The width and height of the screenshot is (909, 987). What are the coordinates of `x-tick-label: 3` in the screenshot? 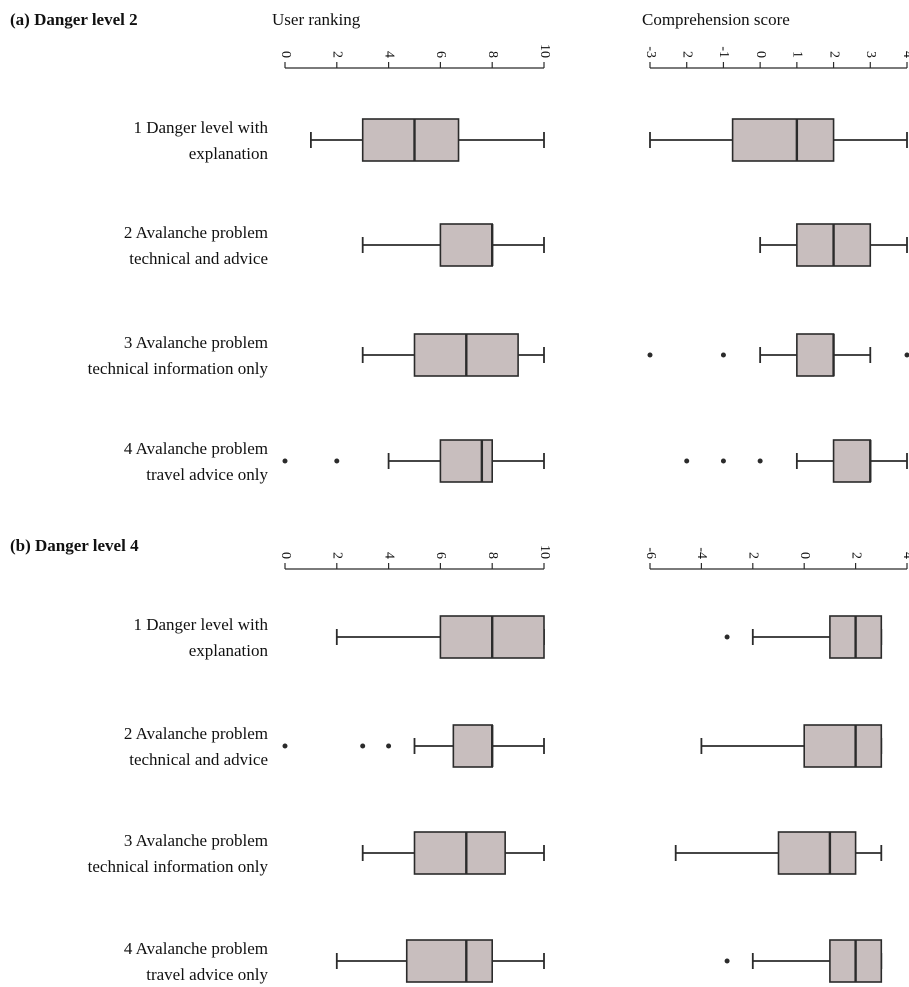 It's located at (870, 54).